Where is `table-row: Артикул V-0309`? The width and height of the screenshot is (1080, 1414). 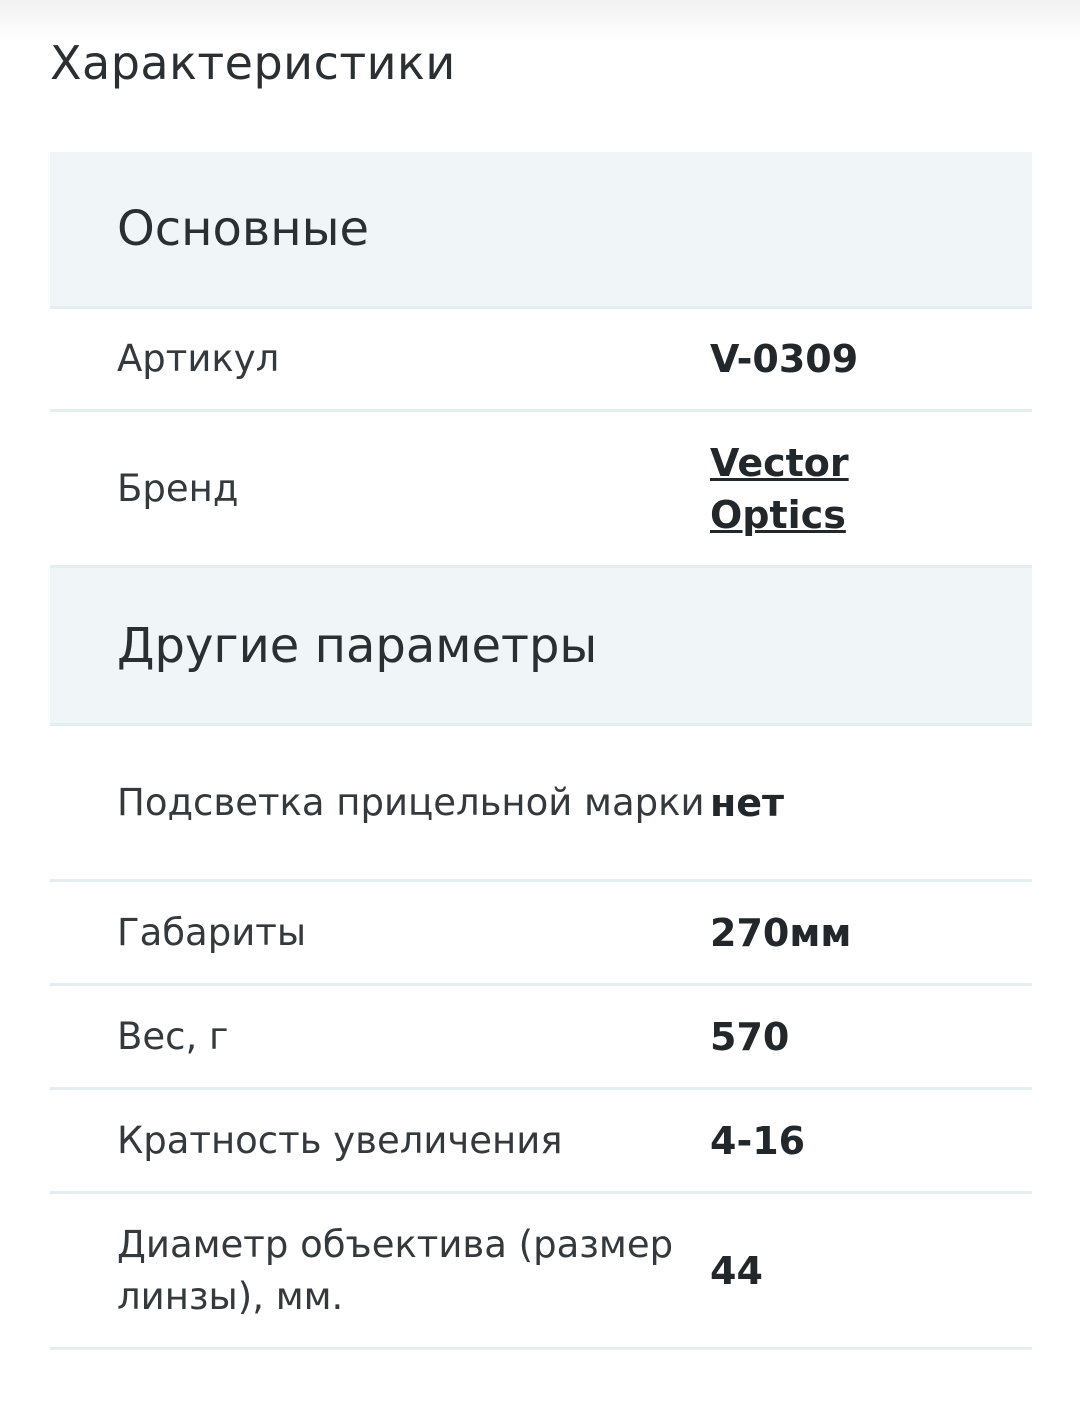
table-row: Артикул V-0309 is located at coordinates (541, 360).